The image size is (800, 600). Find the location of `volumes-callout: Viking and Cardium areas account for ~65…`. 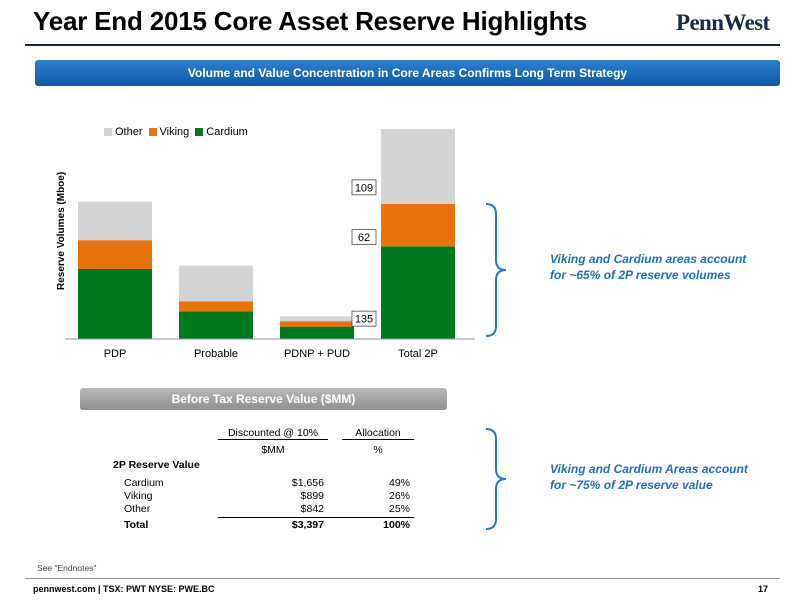

volumes-callout: Viking and Cardium areas account for ~65… is located at coordinates (648, 267).